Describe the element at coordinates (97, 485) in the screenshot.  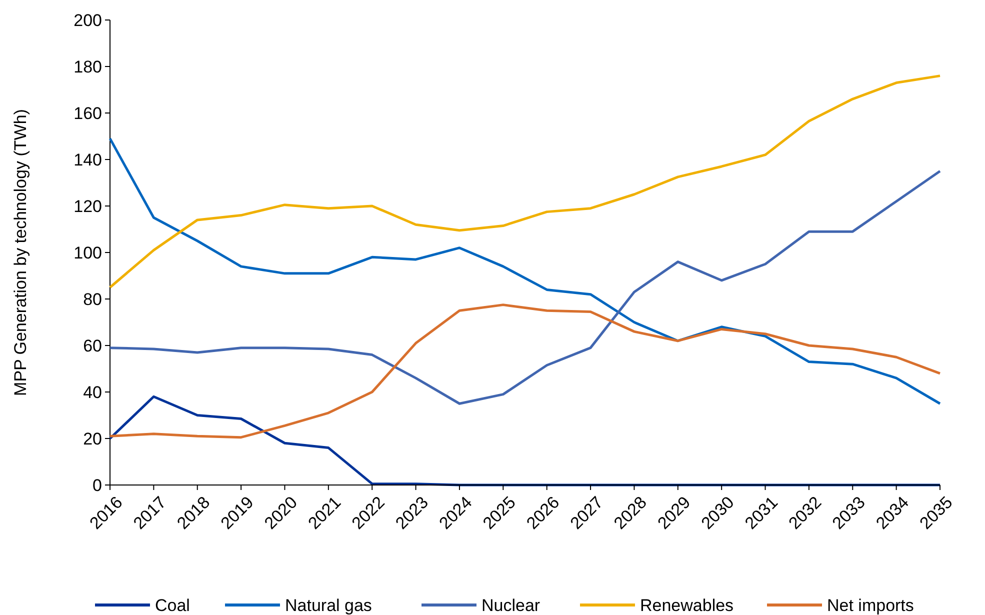
I see `y-tick-label: 0` at that location.